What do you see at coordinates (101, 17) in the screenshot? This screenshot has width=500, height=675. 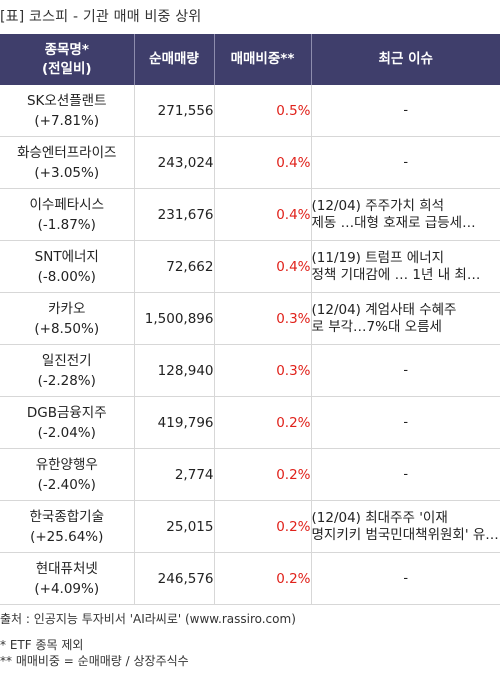 I see `page-title: [표] 코스피 - 기관 매매 비중 상위` at bounding box center [101, 17].